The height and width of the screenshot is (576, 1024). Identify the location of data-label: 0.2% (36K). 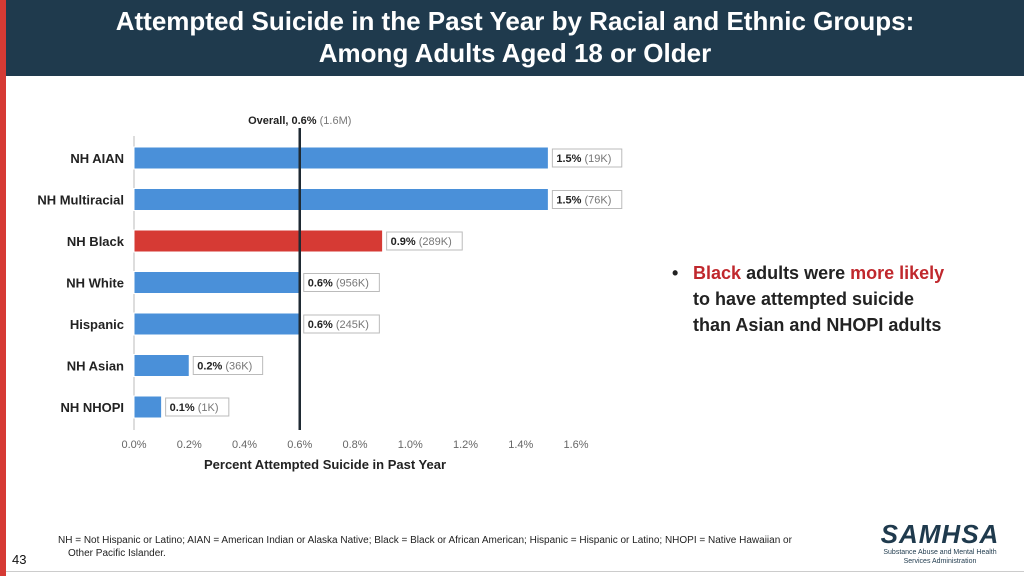
(224, 367).